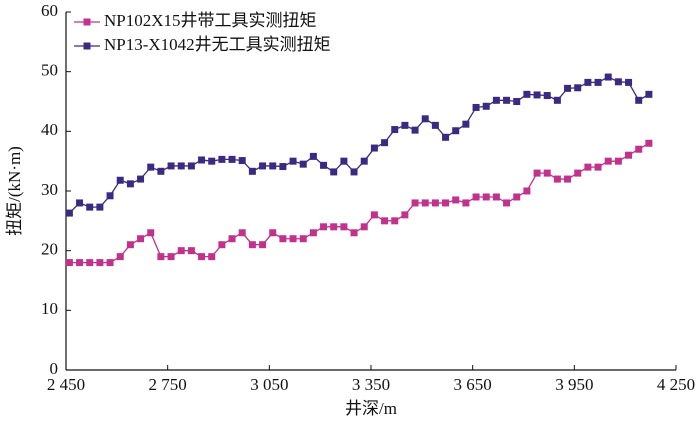  I want to click on x-tick-label: 3 050, so click(269, 384).